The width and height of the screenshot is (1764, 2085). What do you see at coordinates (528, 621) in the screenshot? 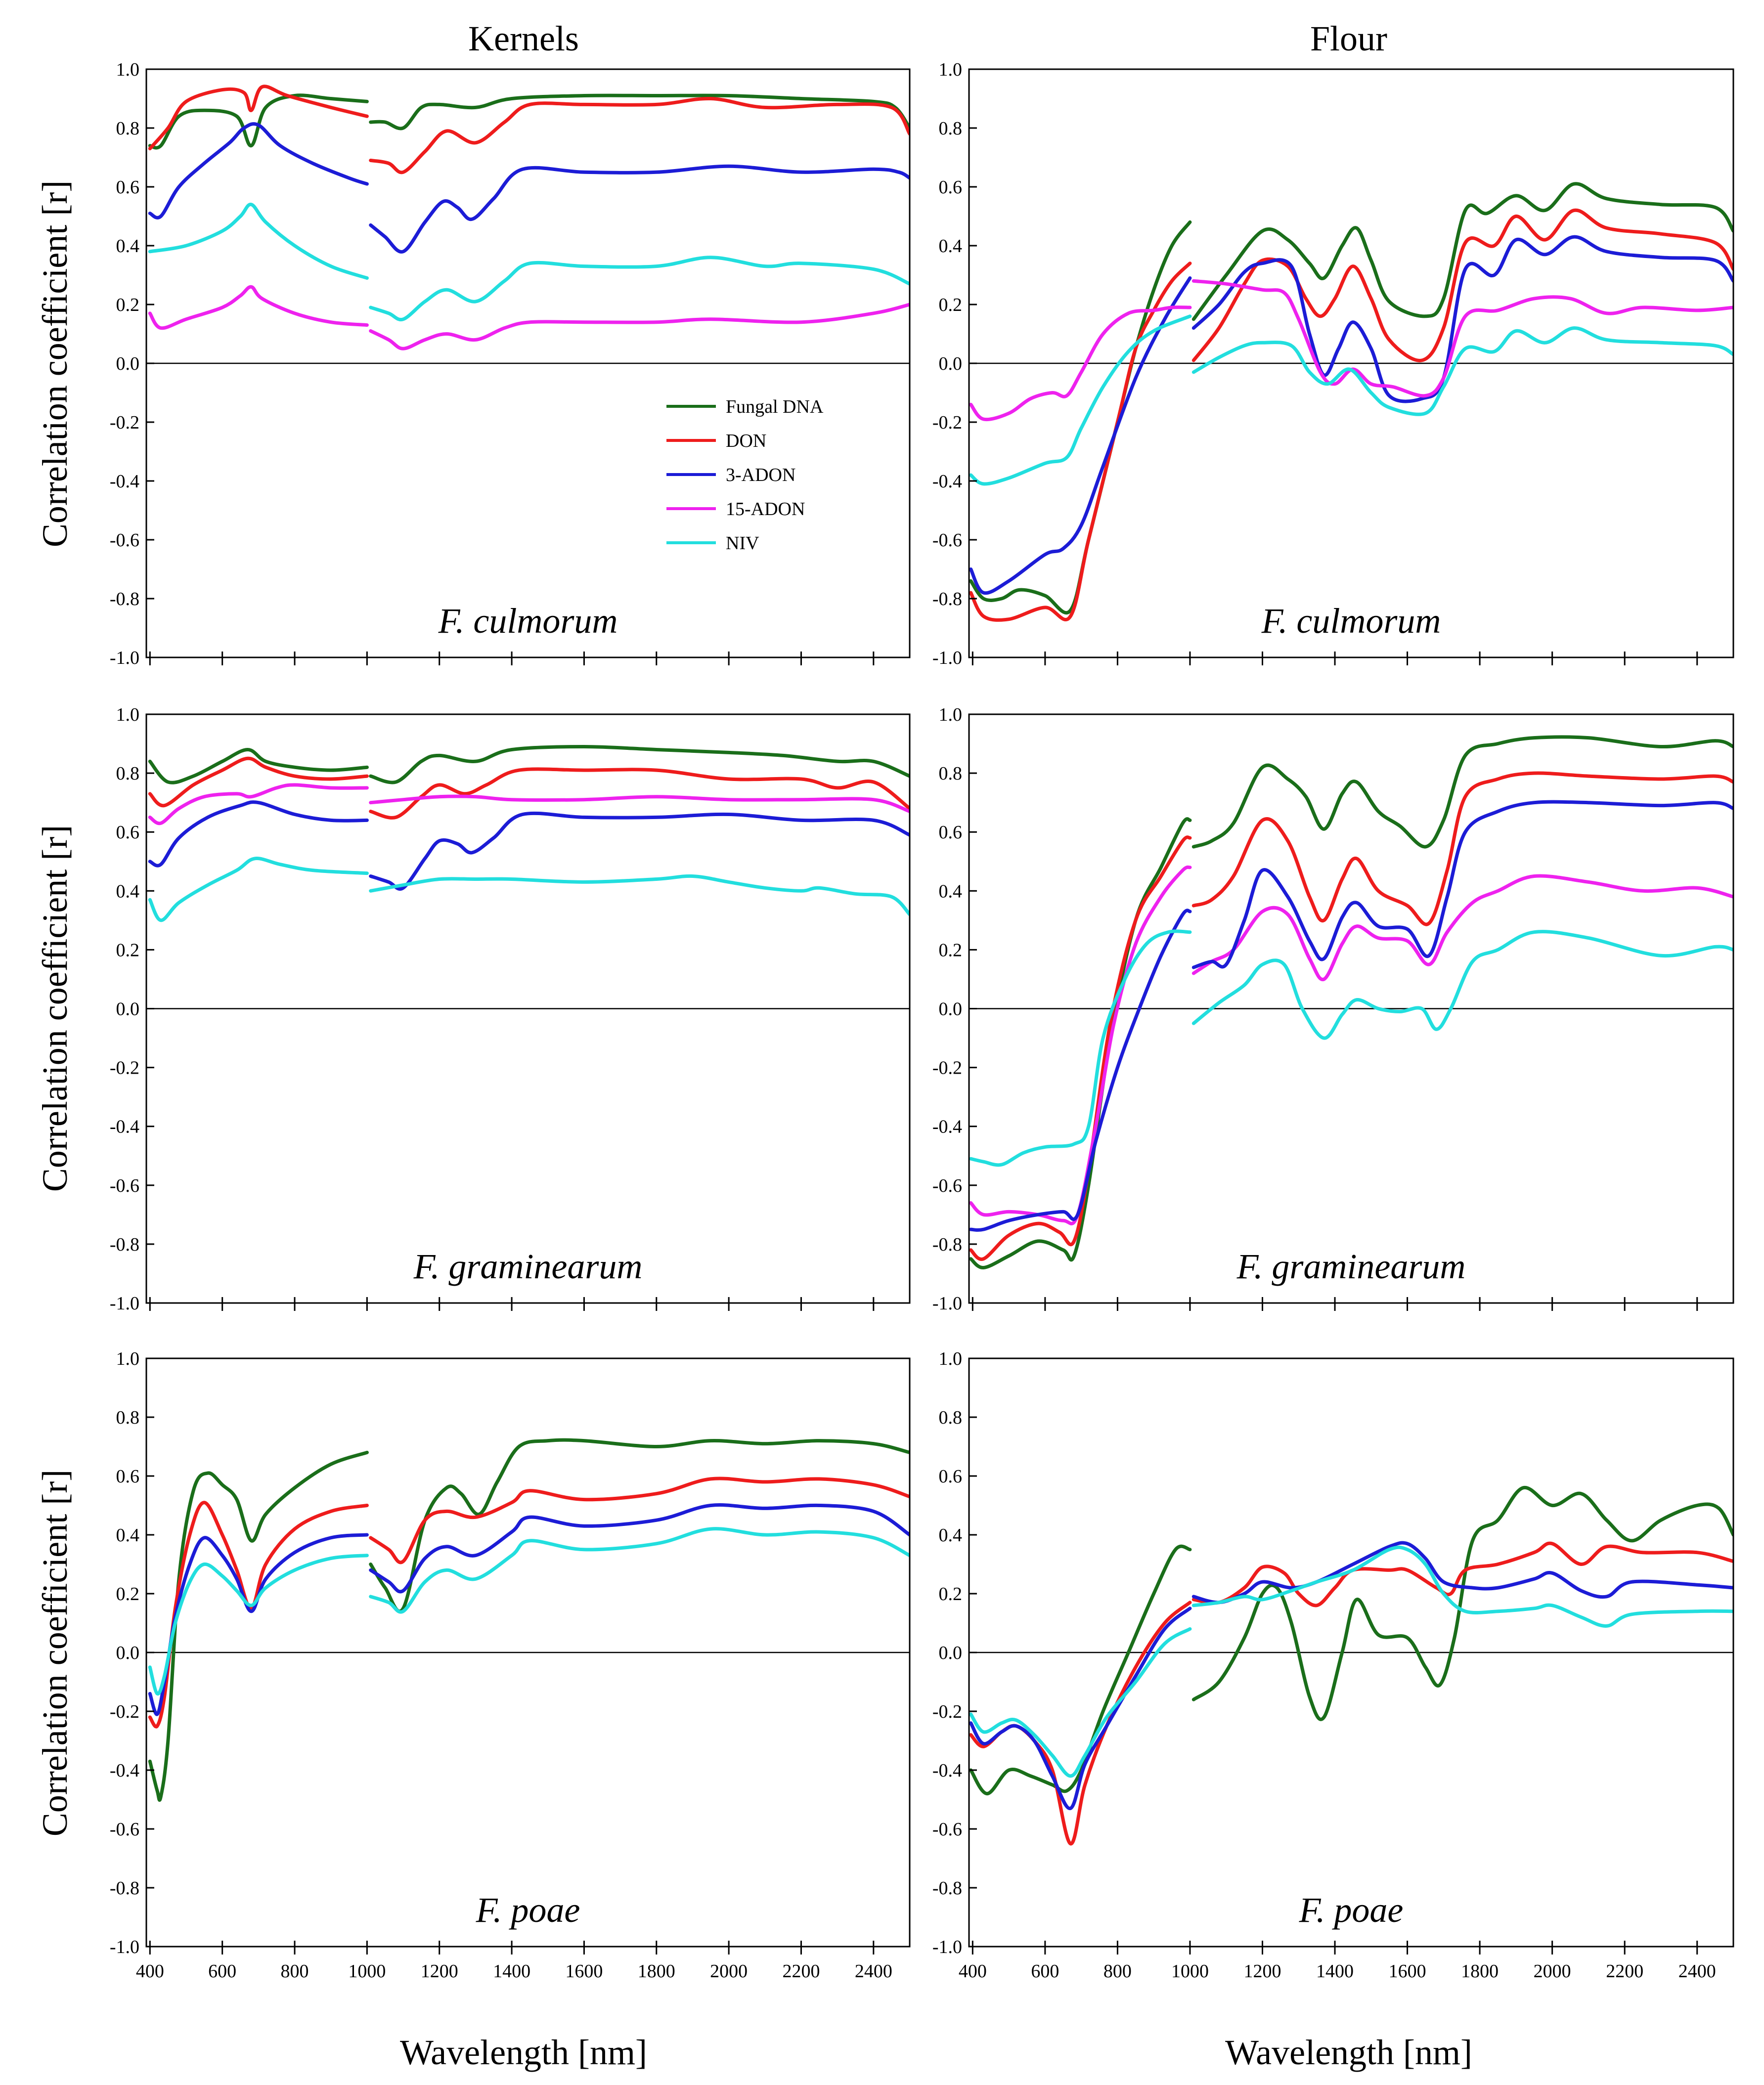
I see `species-label: F. culmorum` at bounding box center [528, 621].